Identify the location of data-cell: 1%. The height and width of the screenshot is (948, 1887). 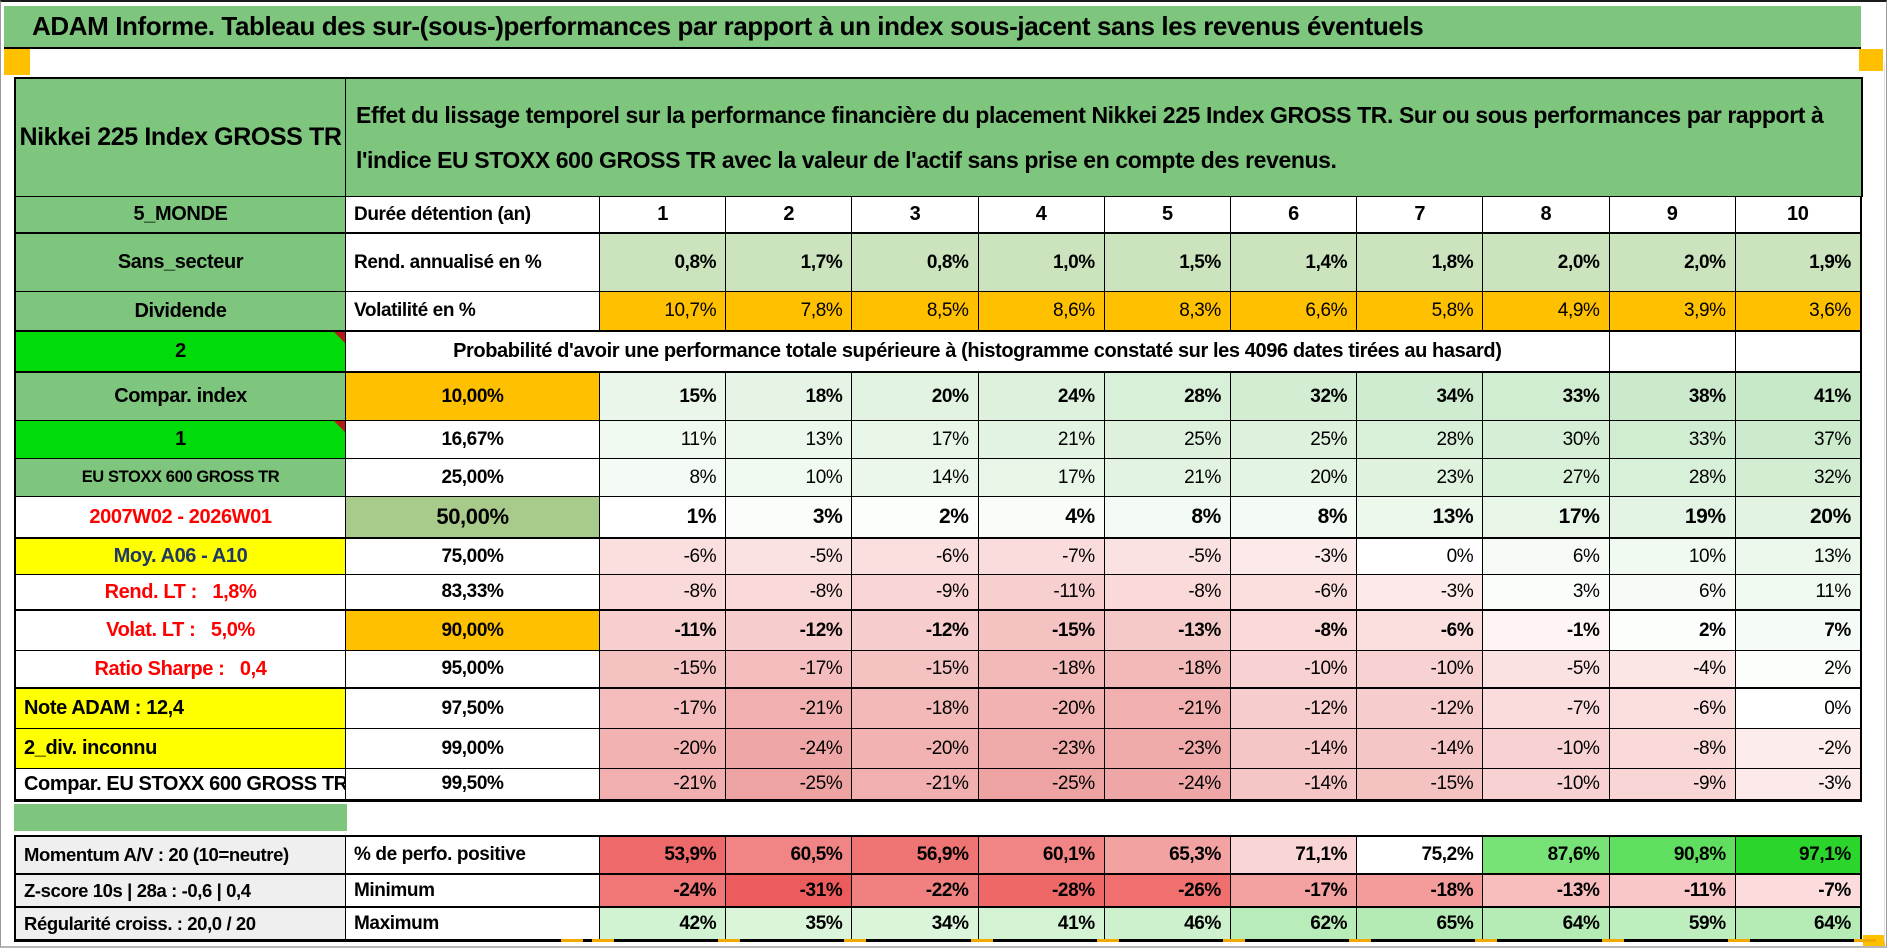
(663, 518).